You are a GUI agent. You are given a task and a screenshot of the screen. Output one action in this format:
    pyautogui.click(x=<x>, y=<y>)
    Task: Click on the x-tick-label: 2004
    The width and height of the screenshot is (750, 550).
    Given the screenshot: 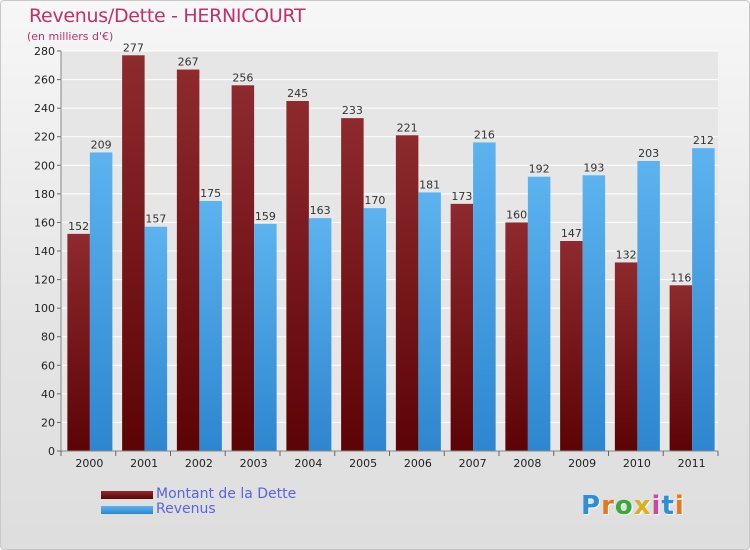 What is the action you would take?
    pyautogui.click(x=308, y=463)
    